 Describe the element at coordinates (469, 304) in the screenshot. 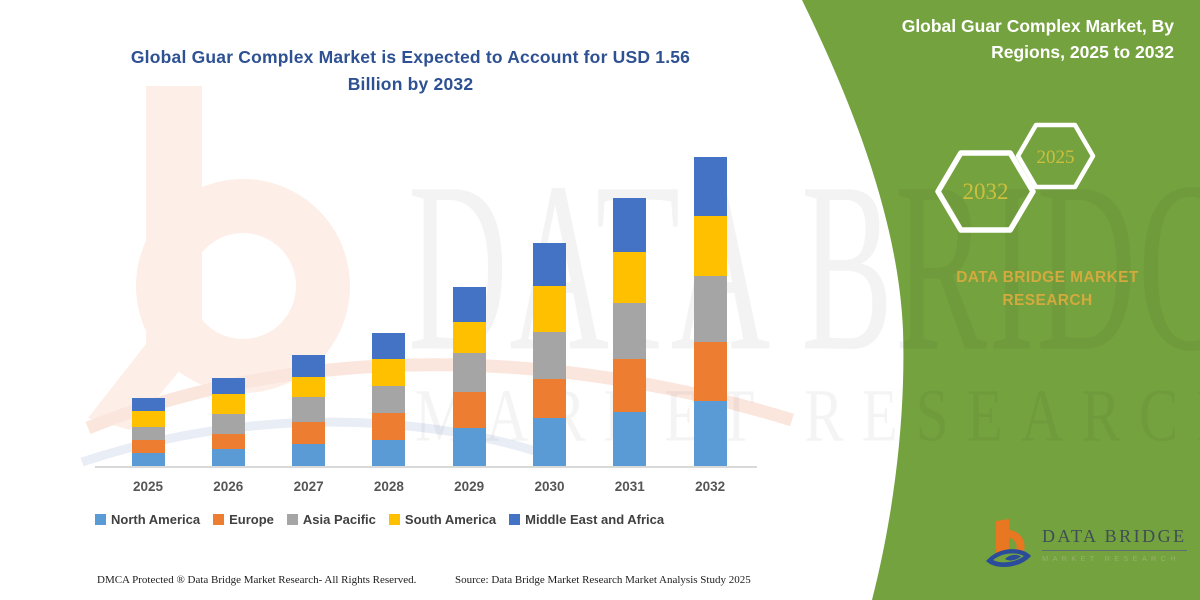

I see `bar-segment-2029-middle-east-and-africa` at that location.